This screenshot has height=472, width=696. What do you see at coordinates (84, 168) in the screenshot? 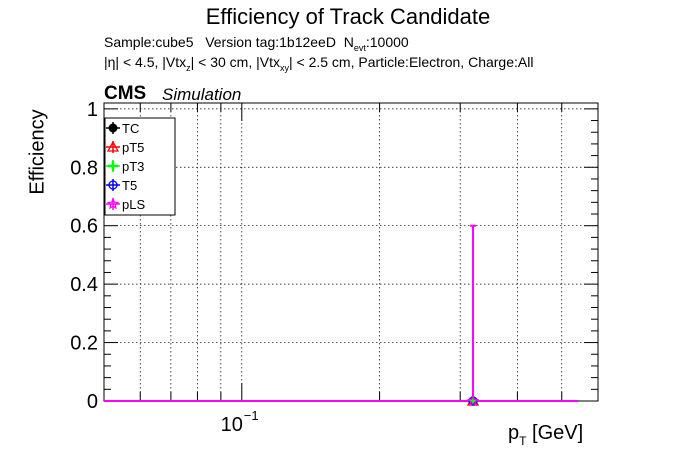
I see `y-tick-label: 0.8` at bounding box center [84, 168].